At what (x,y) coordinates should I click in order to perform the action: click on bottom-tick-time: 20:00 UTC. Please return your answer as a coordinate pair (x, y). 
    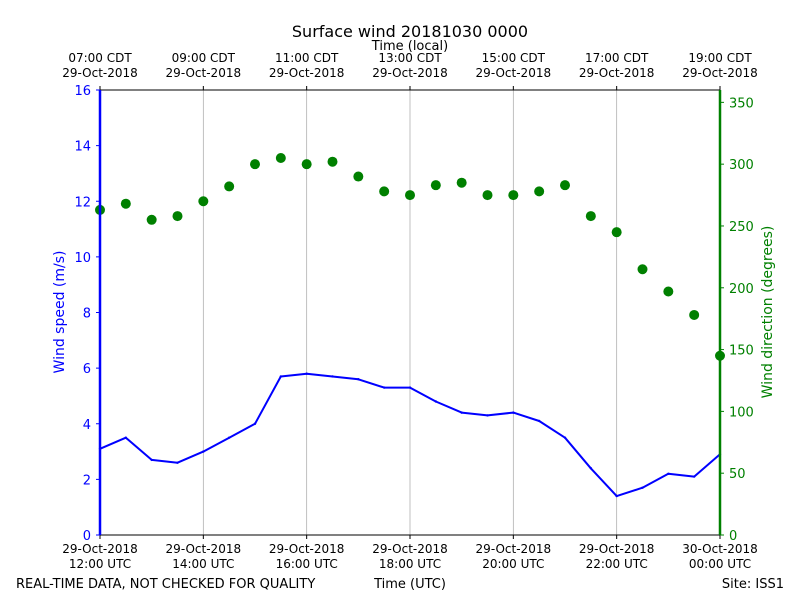
    Looking at the image, I should click on (513, 564).